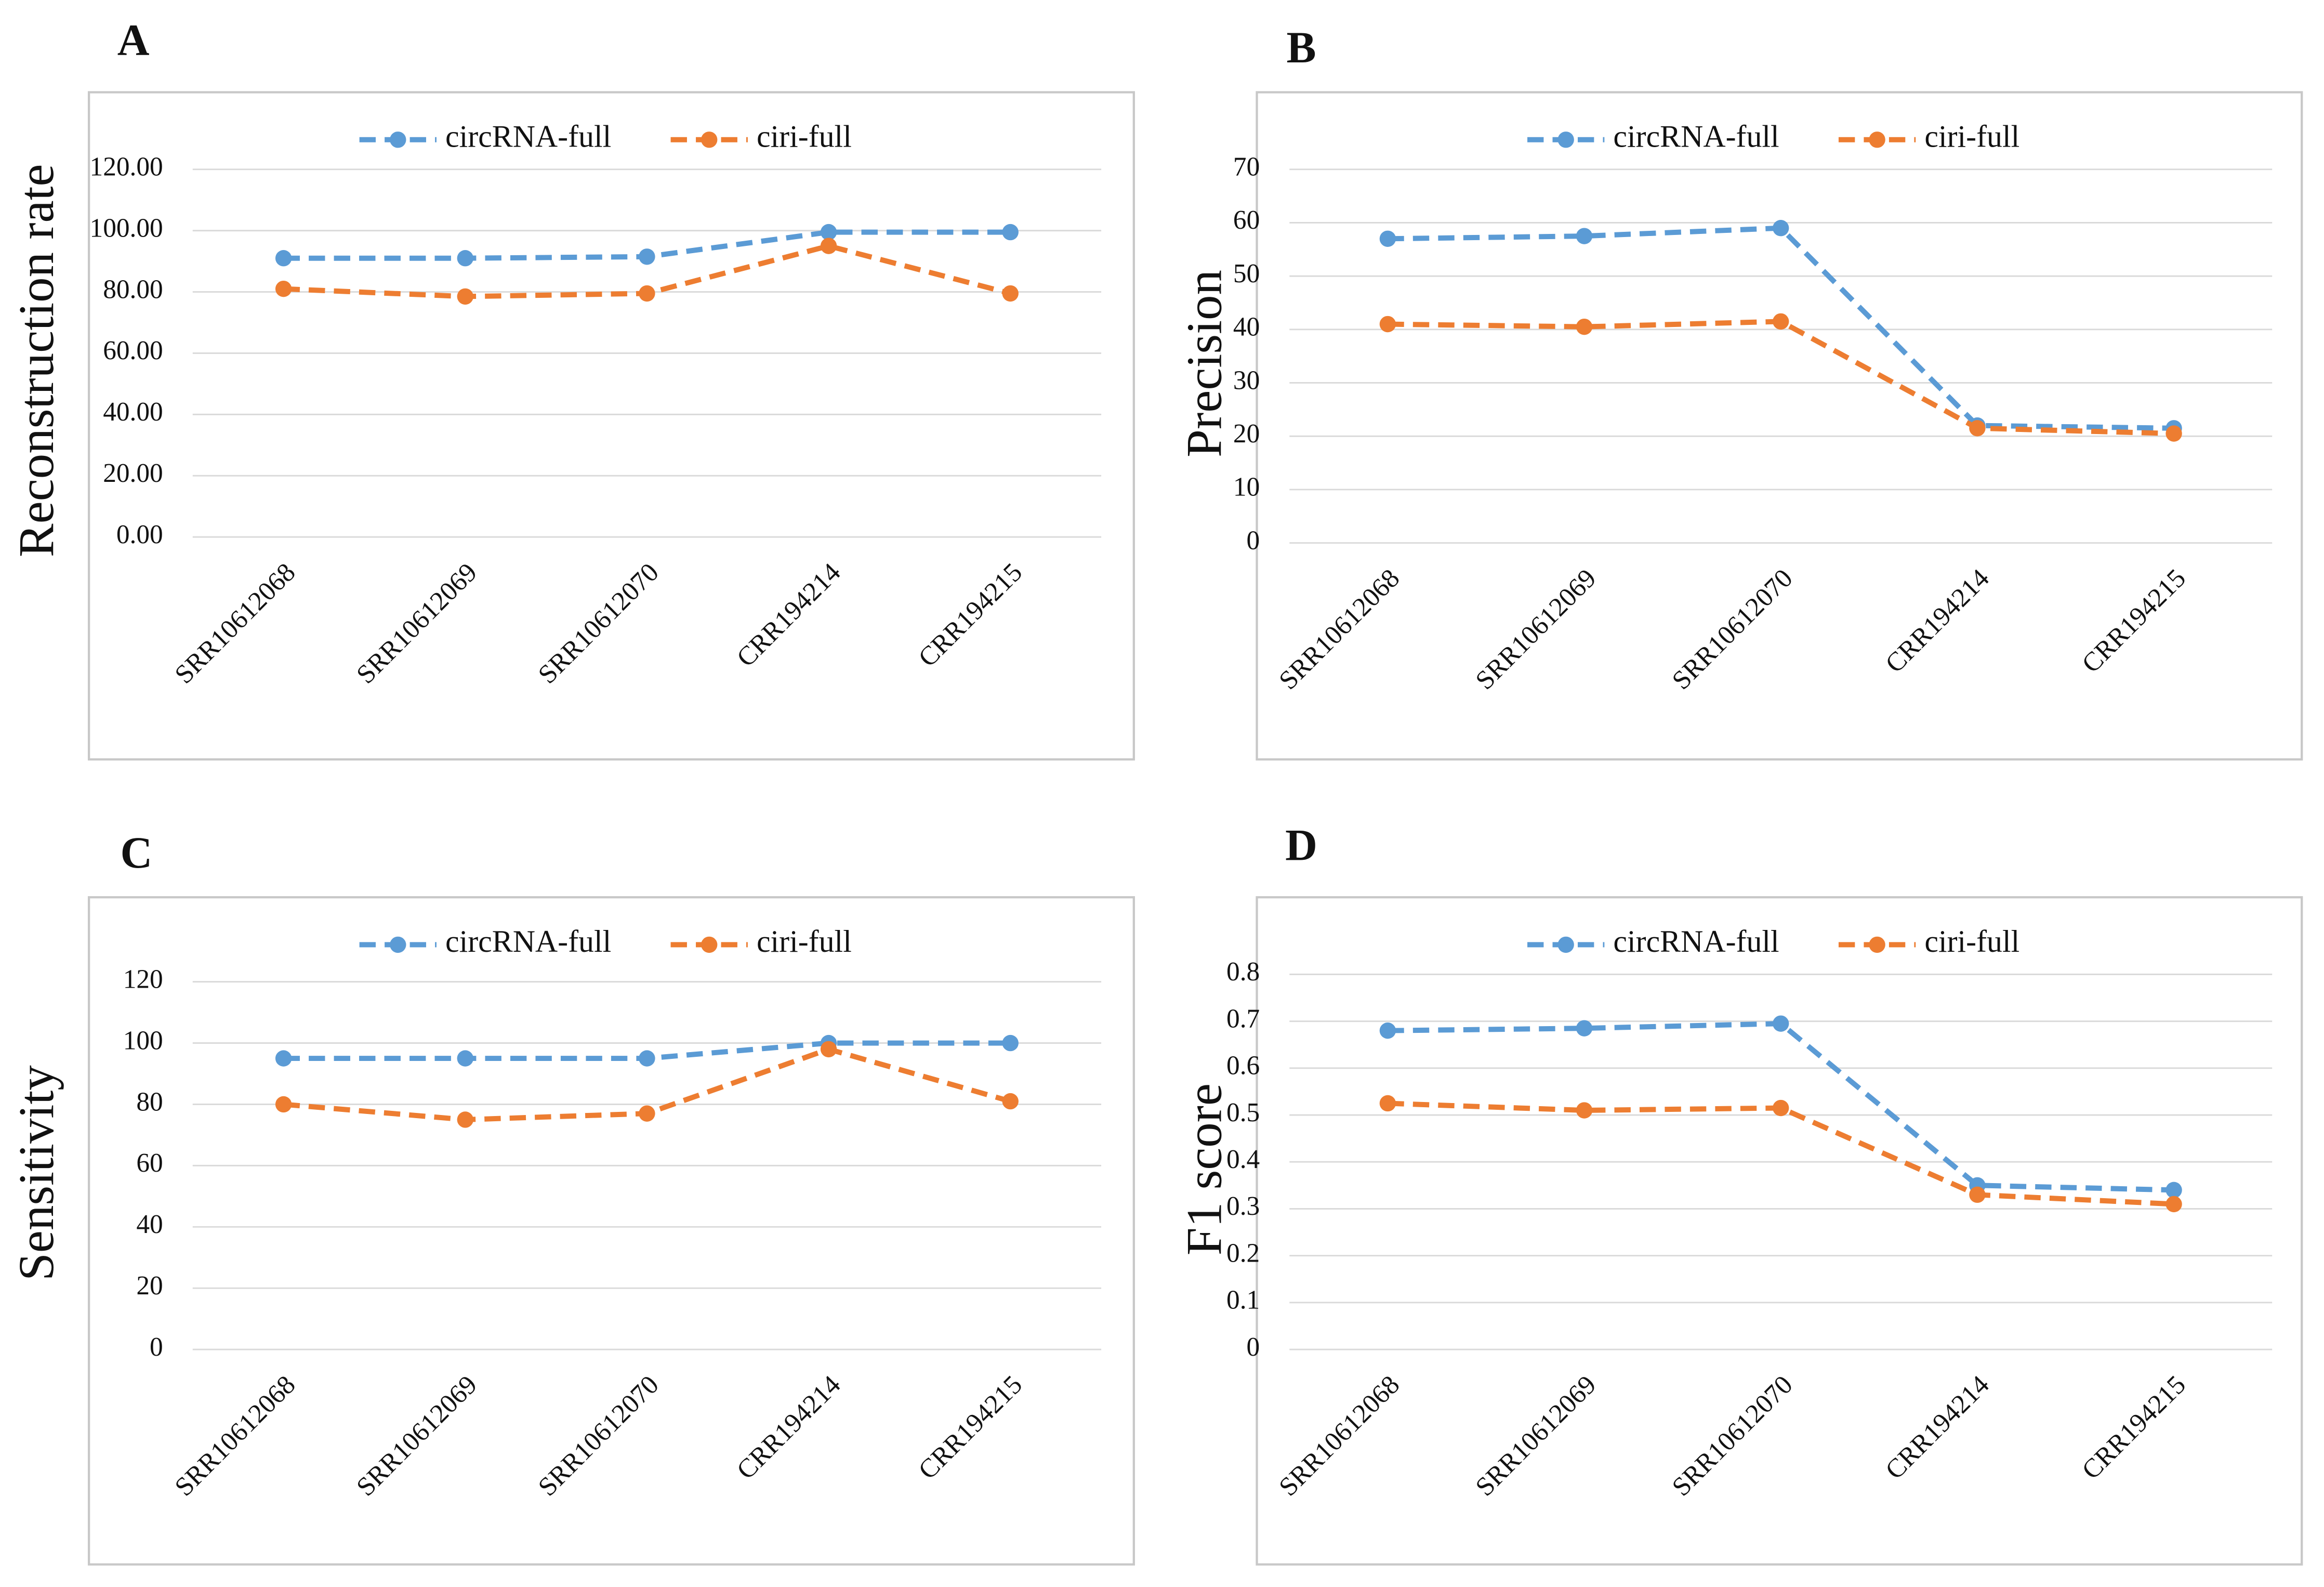 The height and width of the screenshot is (1587, 2324). I want to click on y-axis-label: Precision, so click(1204, 363).